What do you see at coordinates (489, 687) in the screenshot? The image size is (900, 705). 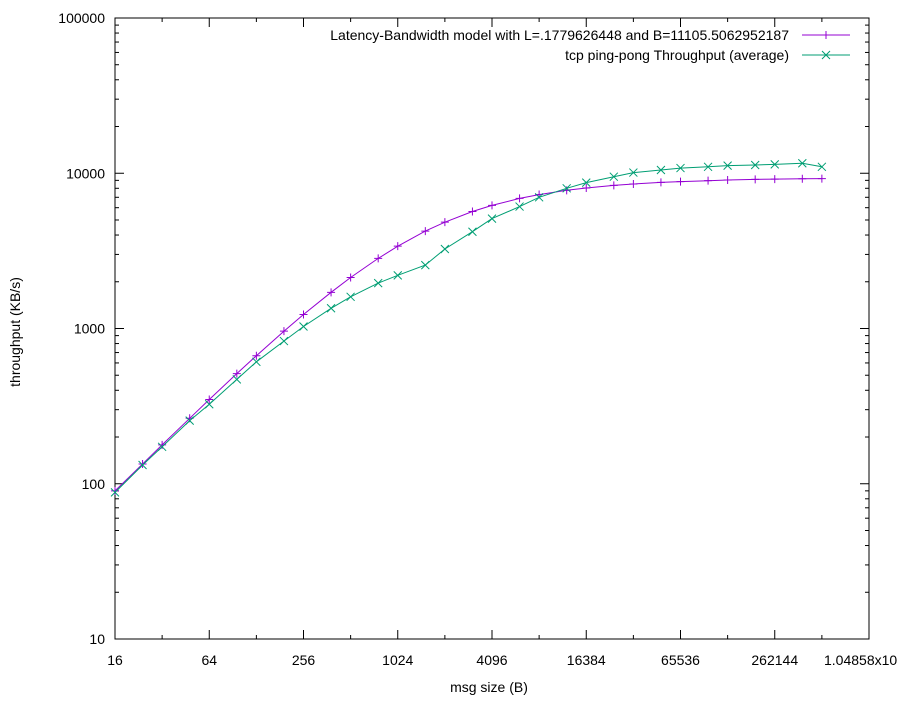 I see `x-axis-label: msg size (B)` at bounding box center [489, 687].